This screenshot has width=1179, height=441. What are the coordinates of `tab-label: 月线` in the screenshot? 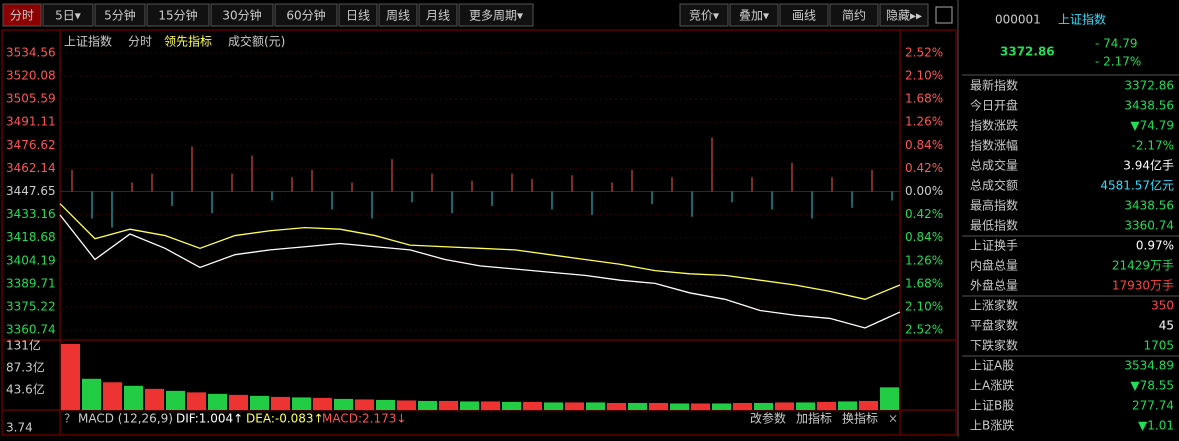 It's located at (438, 16).